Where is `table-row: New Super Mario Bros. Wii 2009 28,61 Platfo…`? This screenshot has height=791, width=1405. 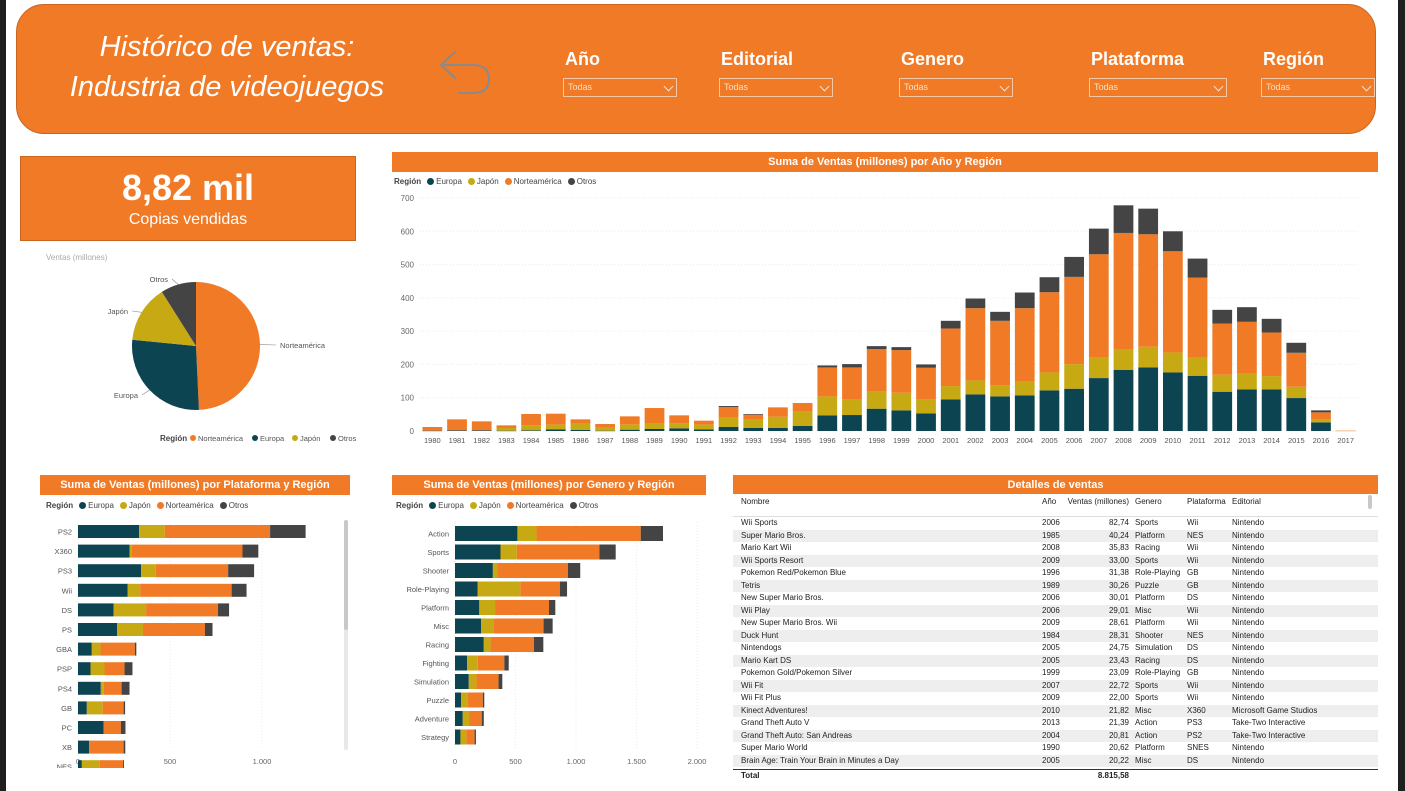 table-row: New Super Mario Bros. Wii 2009 28,61 Platfo… is located at coordinates (1055, 623).